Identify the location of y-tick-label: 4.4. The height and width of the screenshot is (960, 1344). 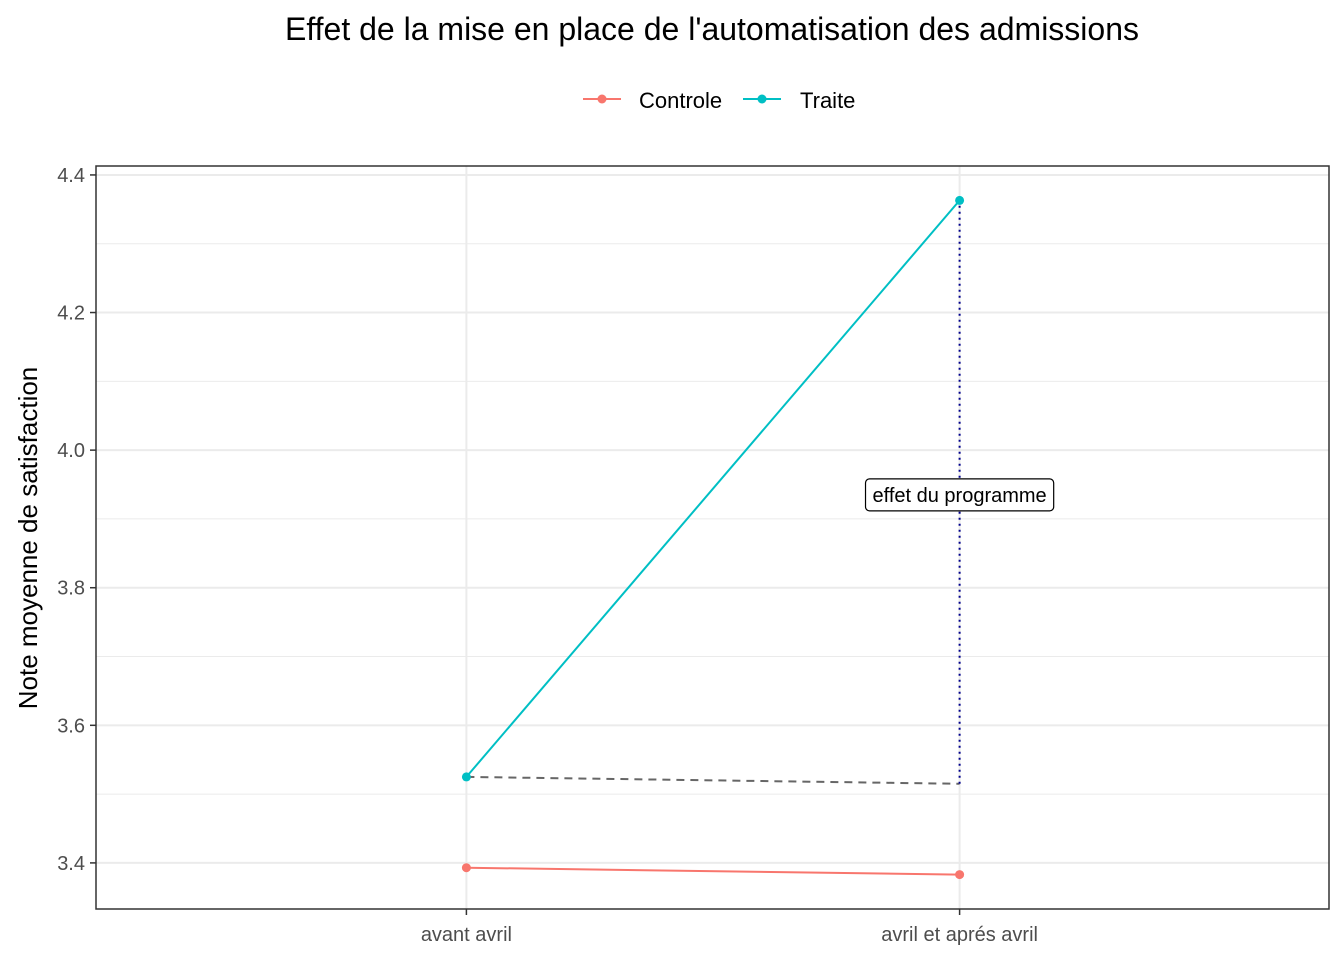
(71, 176).